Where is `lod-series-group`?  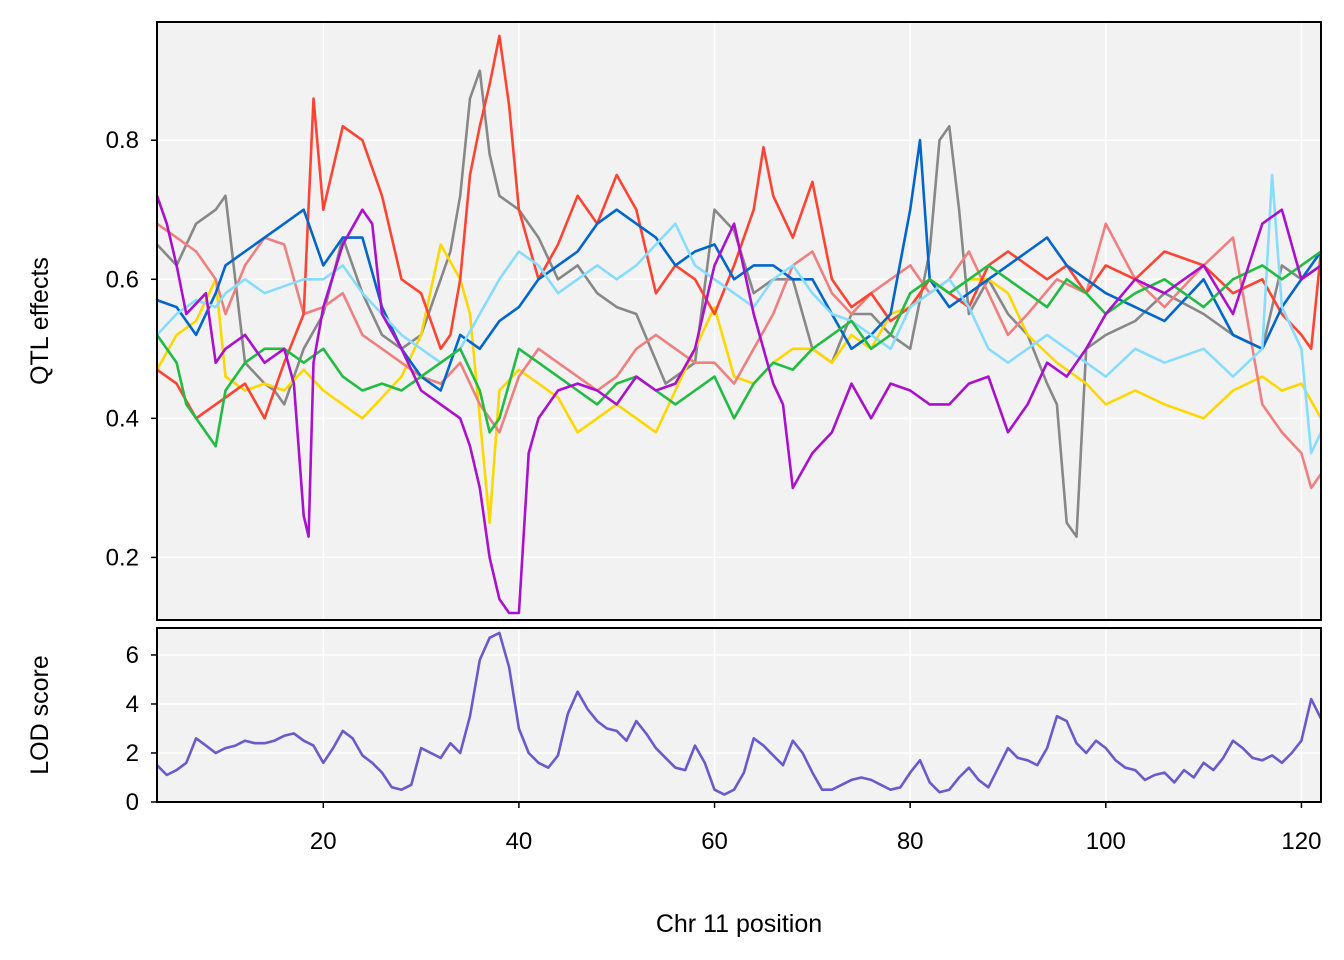
lod-series-group is located at coordinates (739, 713).